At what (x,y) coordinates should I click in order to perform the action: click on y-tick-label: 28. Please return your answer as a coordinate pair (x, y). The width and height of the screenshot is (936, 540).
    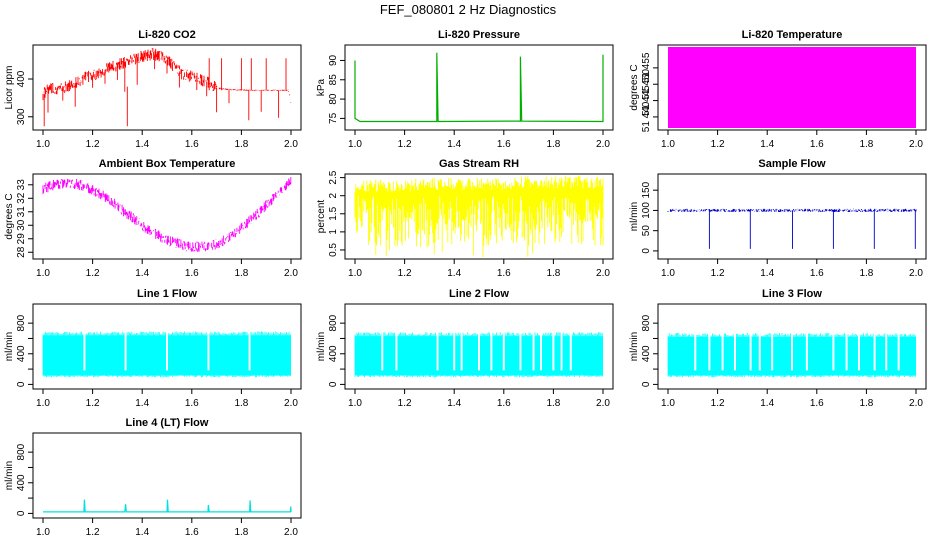
    Looking at the image, I should click on (21, 252).